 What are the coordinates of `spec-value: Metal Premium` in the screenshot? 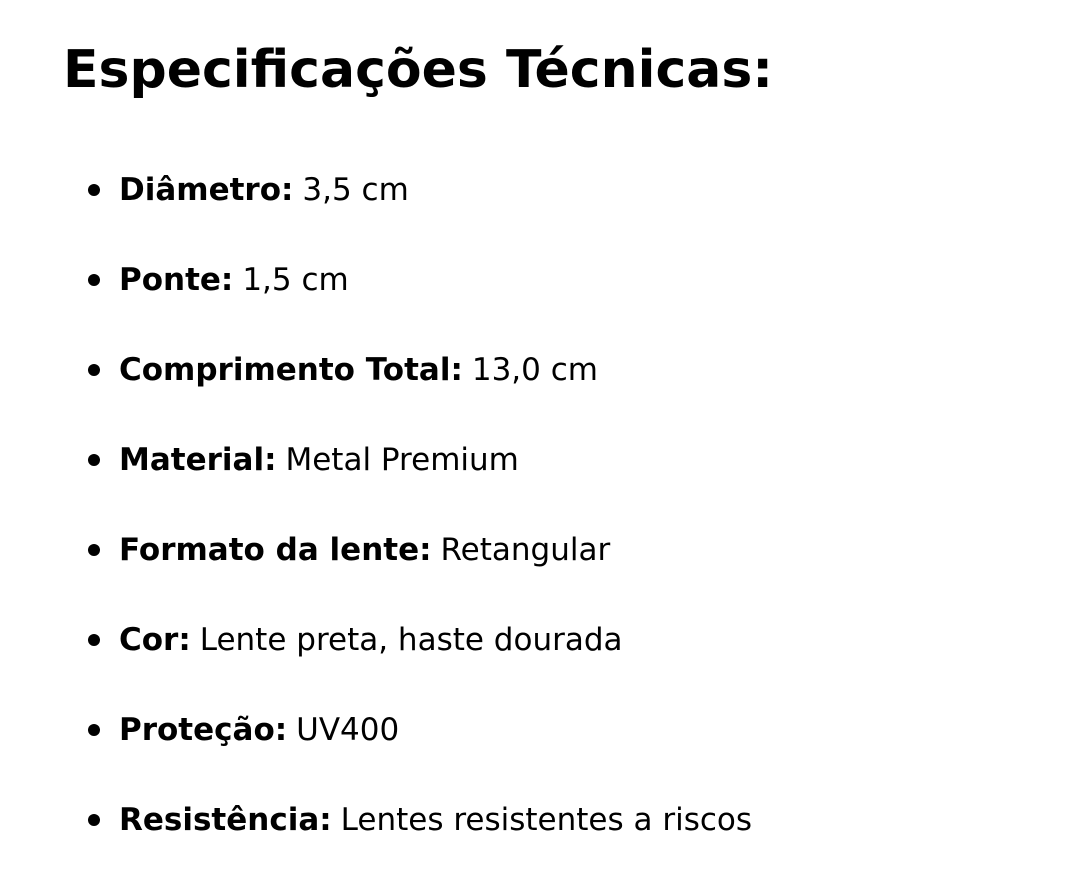 It's located at (402, 460).